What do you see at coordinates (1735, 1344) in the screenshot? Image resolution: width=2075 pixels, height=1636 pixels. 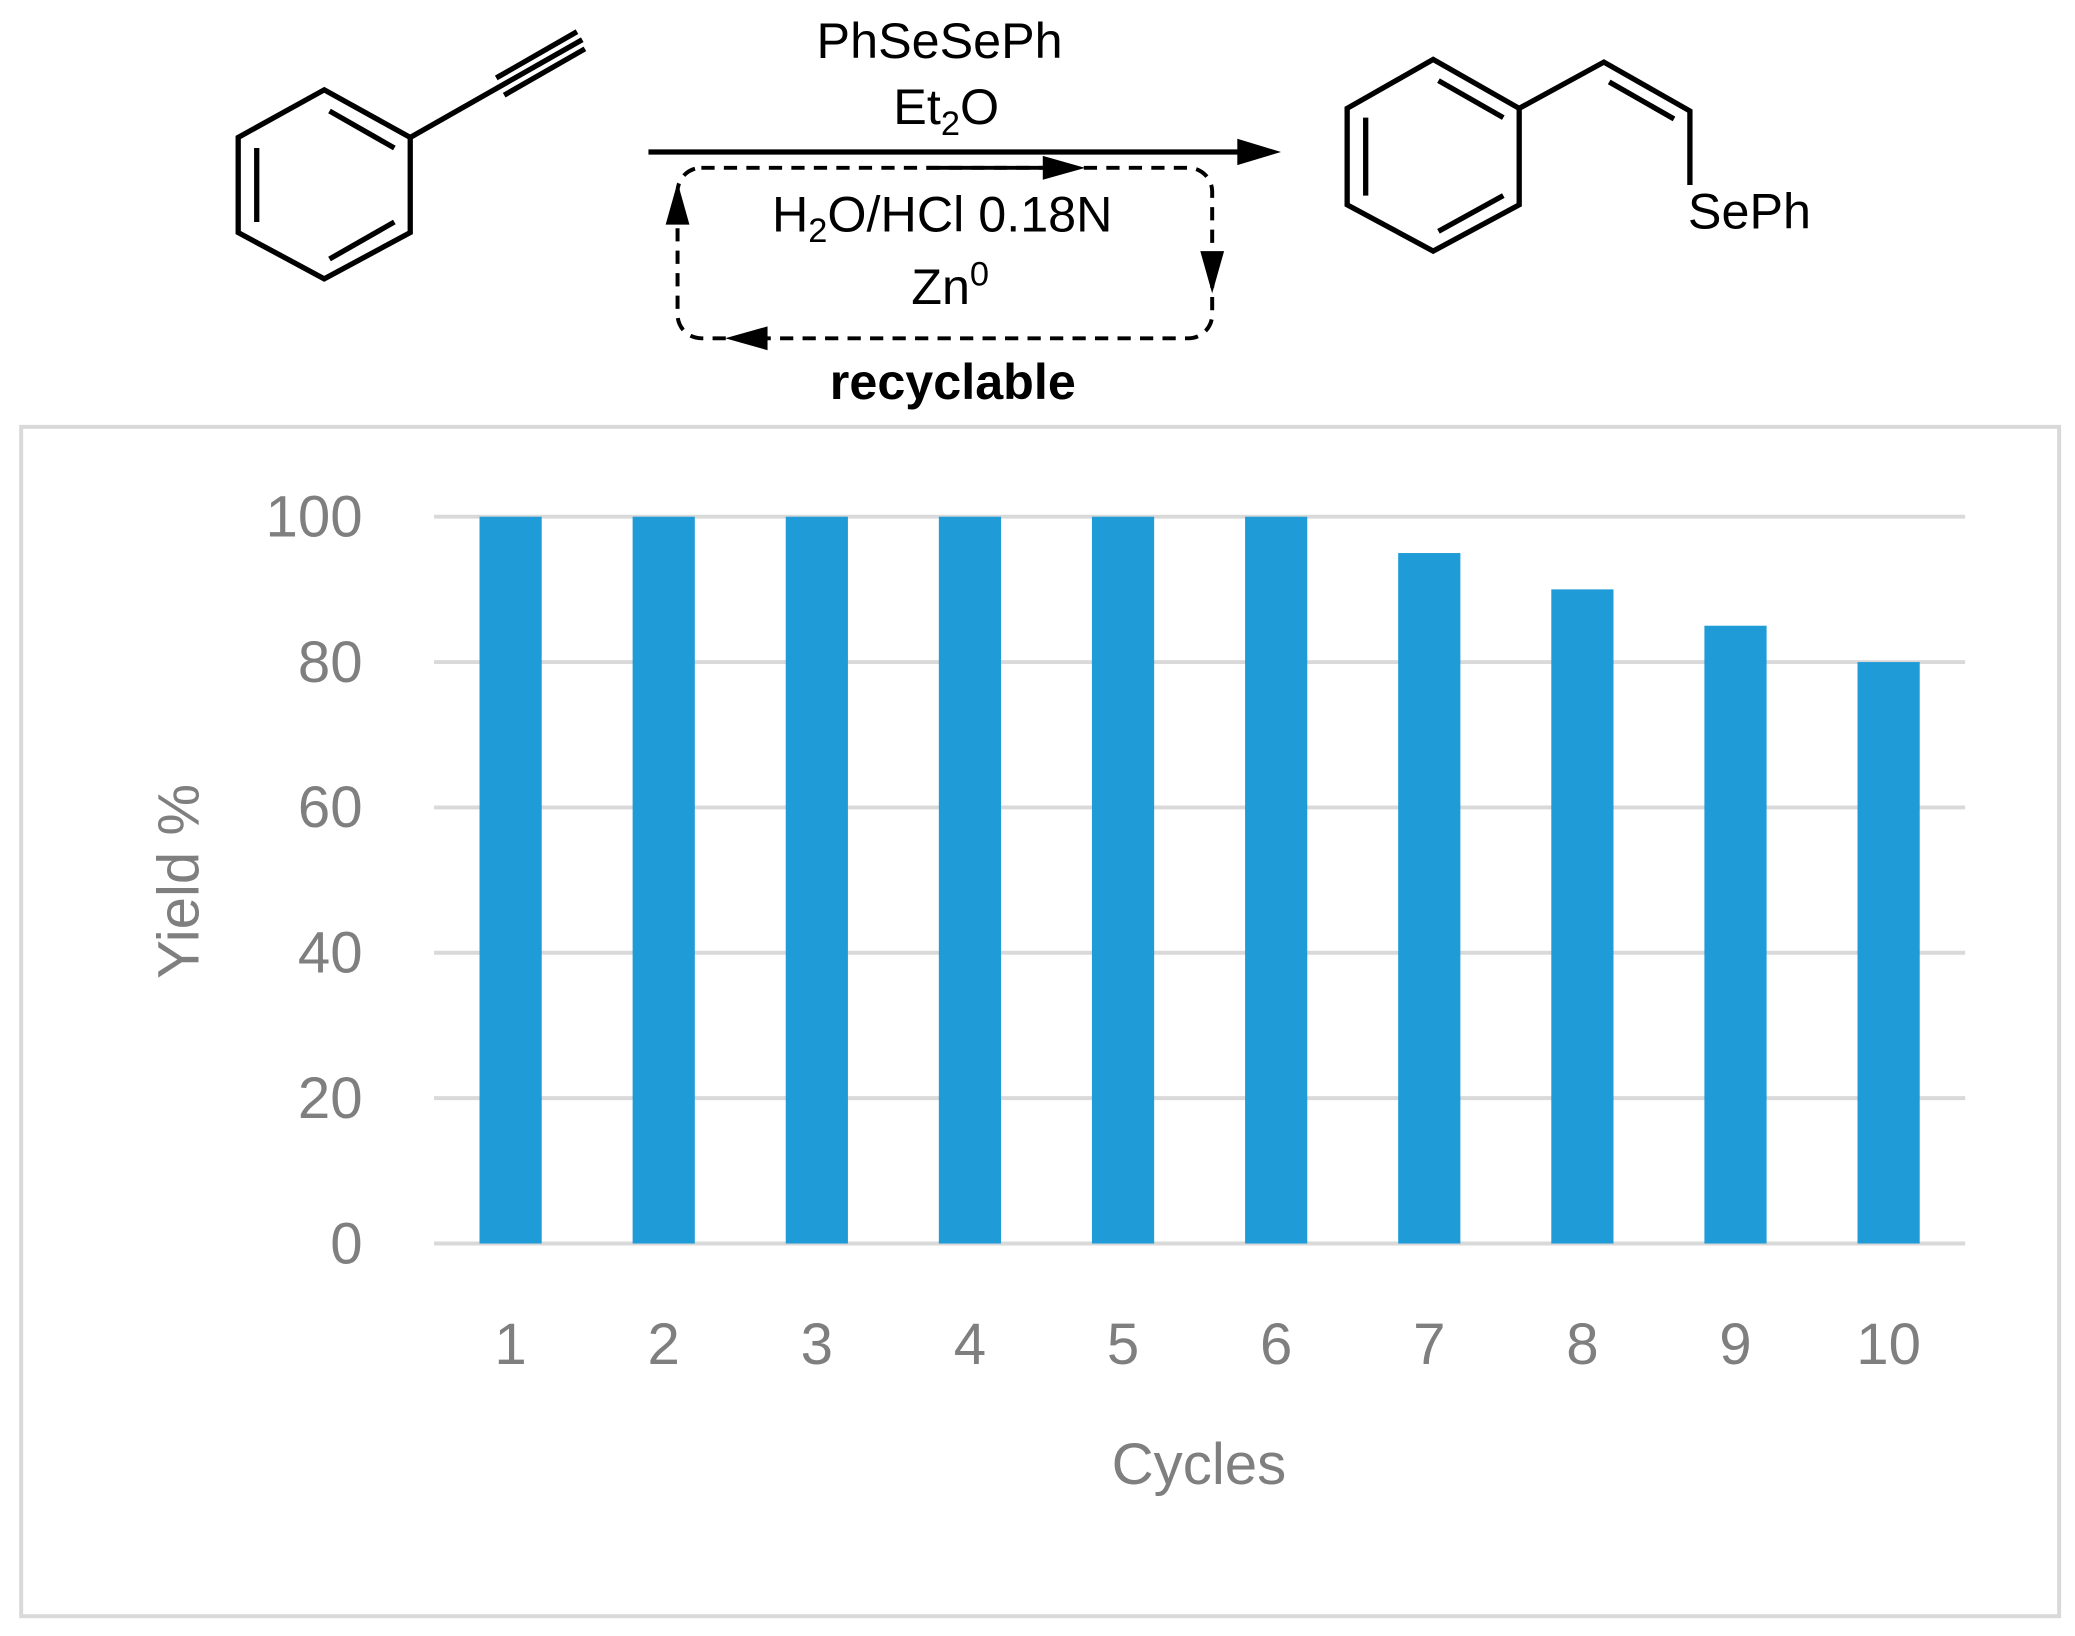 I see `x-tick-label: 9` at bounding box center [1735, 1344].